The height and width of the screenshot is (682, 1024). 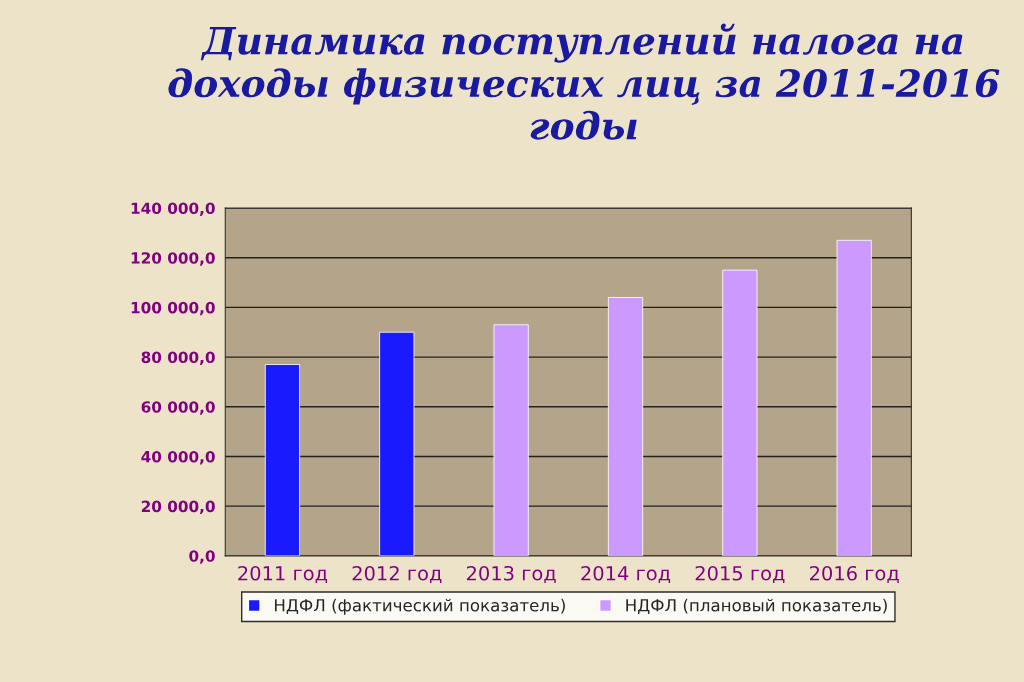 What do you see at coordinates (178, 457) in the screenshot?
I see `y-tick-label: 40 000,0` at bounding box center [178, 457].